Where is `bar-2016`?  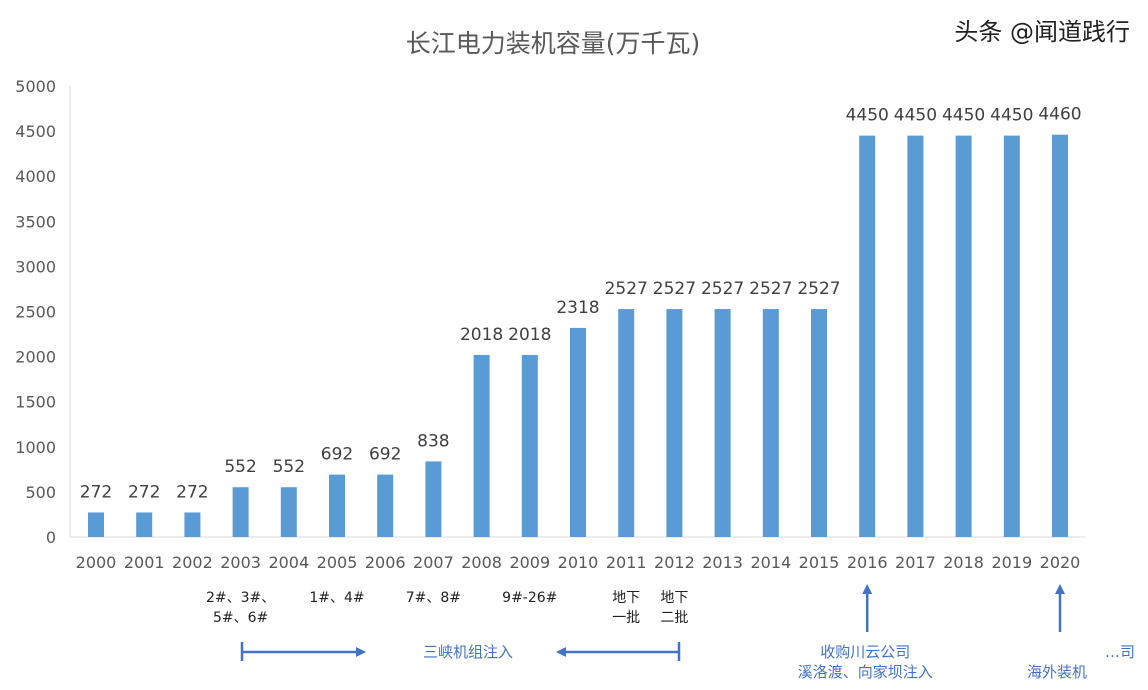 bar-2016 is located at coordinates (867, 336).